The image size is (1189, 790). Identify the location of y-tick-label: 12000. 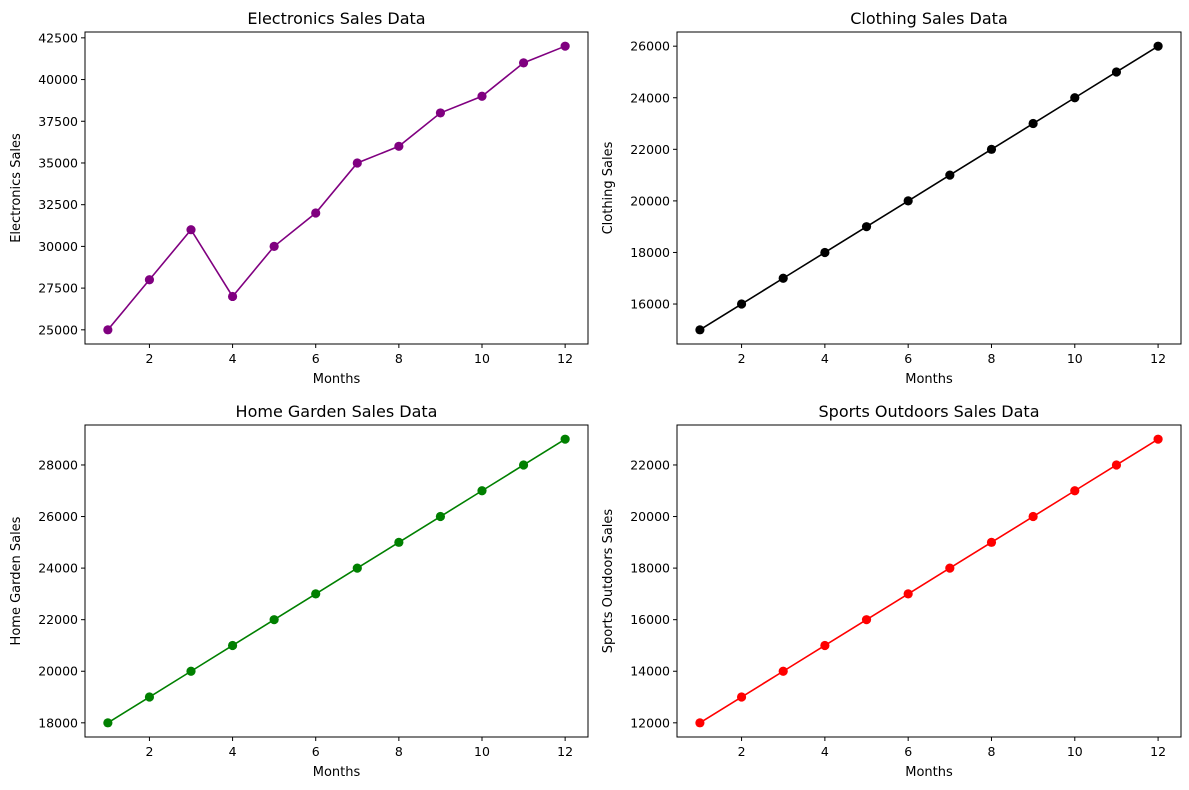
(650, 722).